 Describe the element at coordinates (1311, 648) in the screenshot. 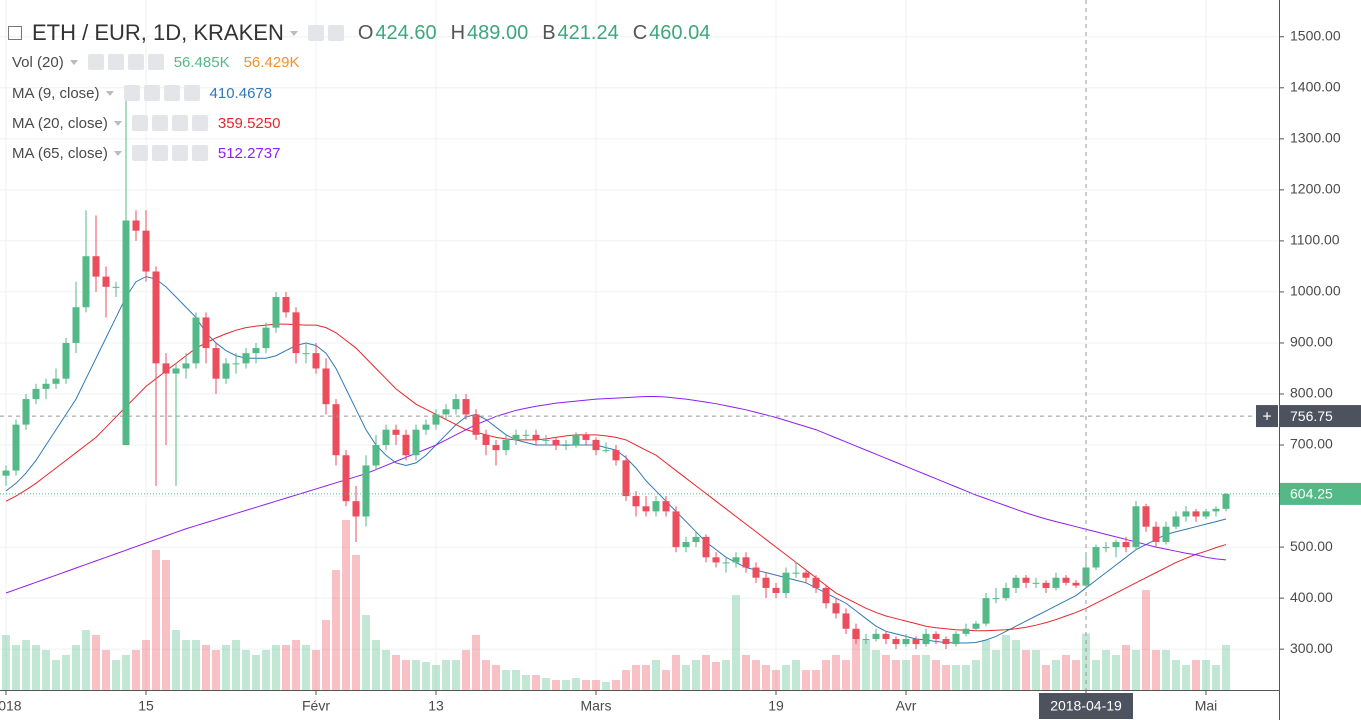

I see `y-tick-label: 300.00` at that location.